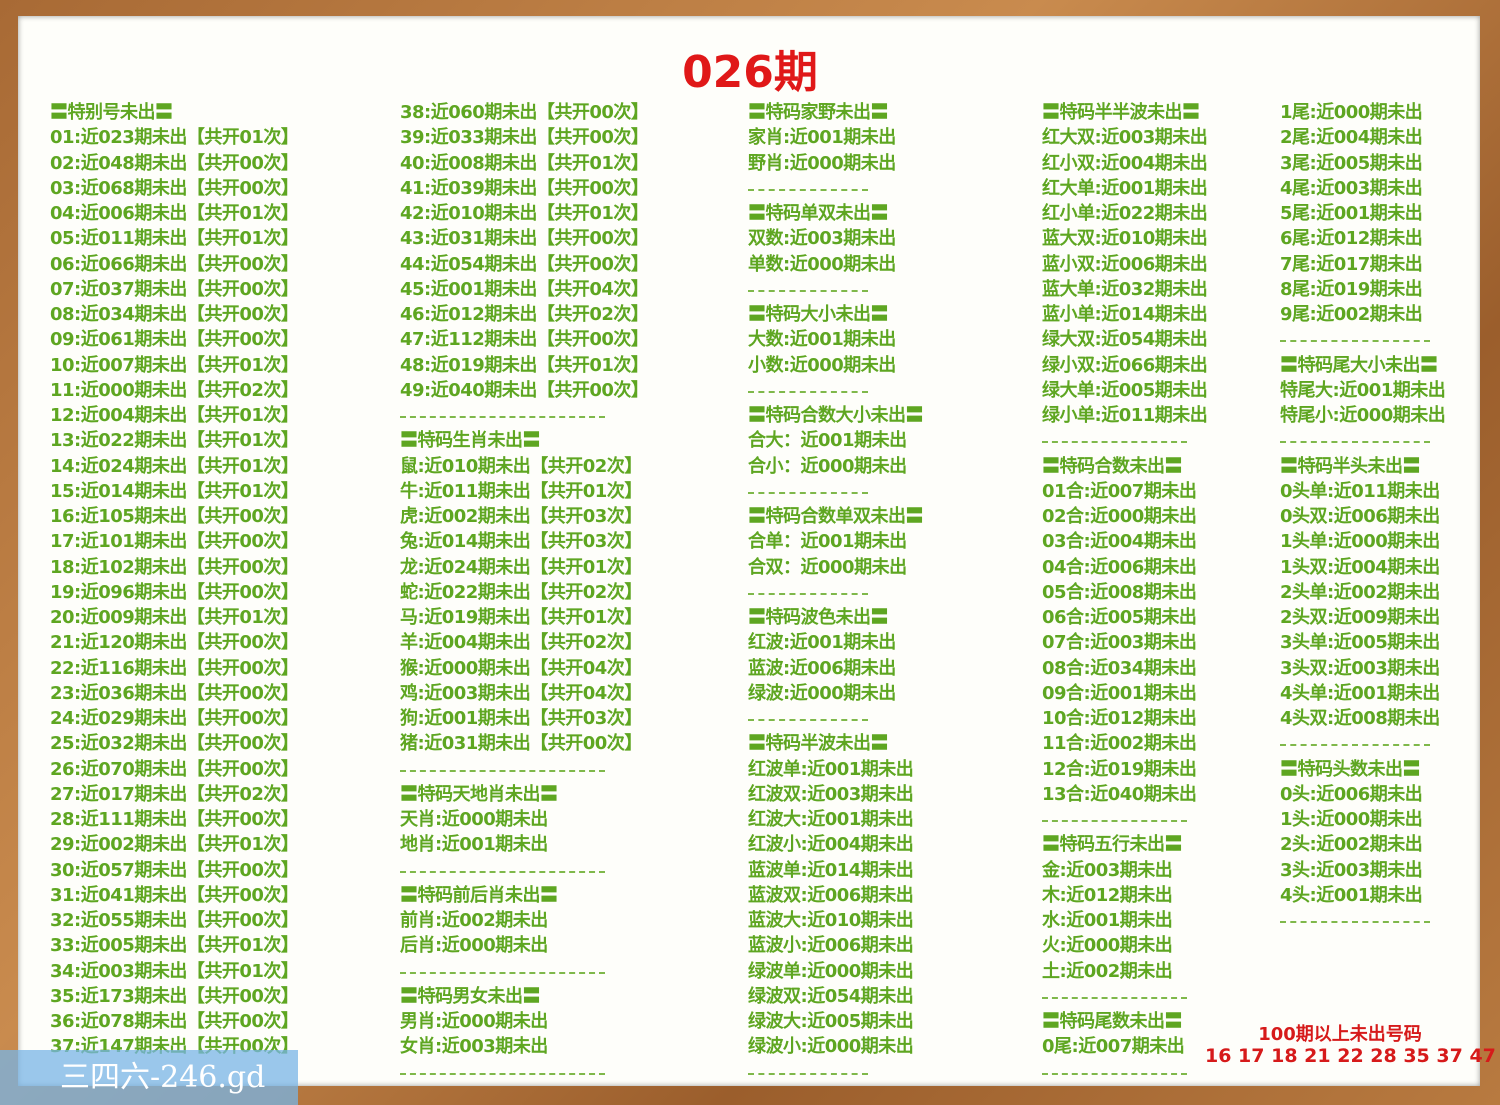 The image size is (1500, 1105). Describe the element at coordinates (174, 542) in the screenshot. I see `stat-line: 17:近101期未出【共开00次】` at that location.